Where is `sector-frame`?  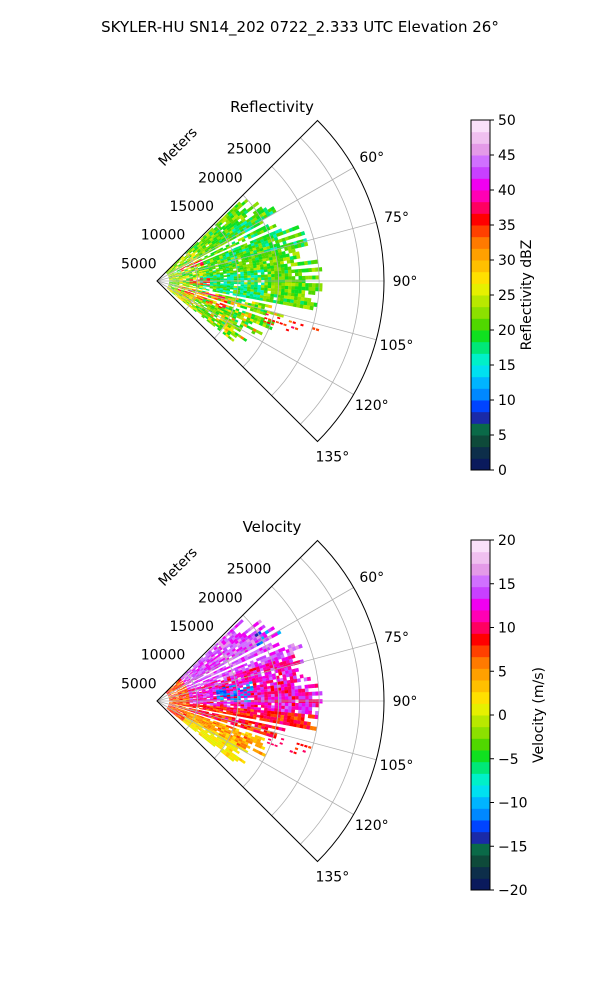
sector-frame is located at coordinates (270, 281).